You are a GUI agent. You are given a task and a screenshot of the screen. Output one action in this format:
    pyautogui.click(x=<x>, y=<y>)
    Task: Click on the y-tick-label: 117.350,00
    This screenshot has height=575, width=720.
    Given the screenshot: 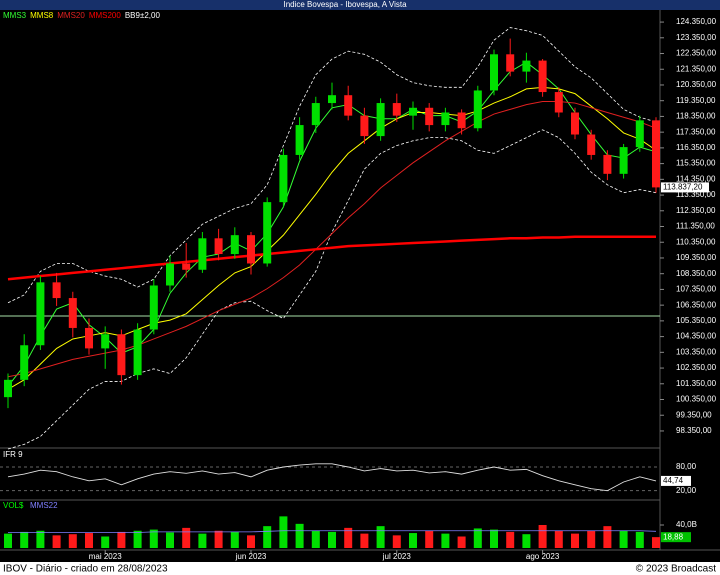 What is the action you would take?
    pyautogui.click(x=696, y=131)
    